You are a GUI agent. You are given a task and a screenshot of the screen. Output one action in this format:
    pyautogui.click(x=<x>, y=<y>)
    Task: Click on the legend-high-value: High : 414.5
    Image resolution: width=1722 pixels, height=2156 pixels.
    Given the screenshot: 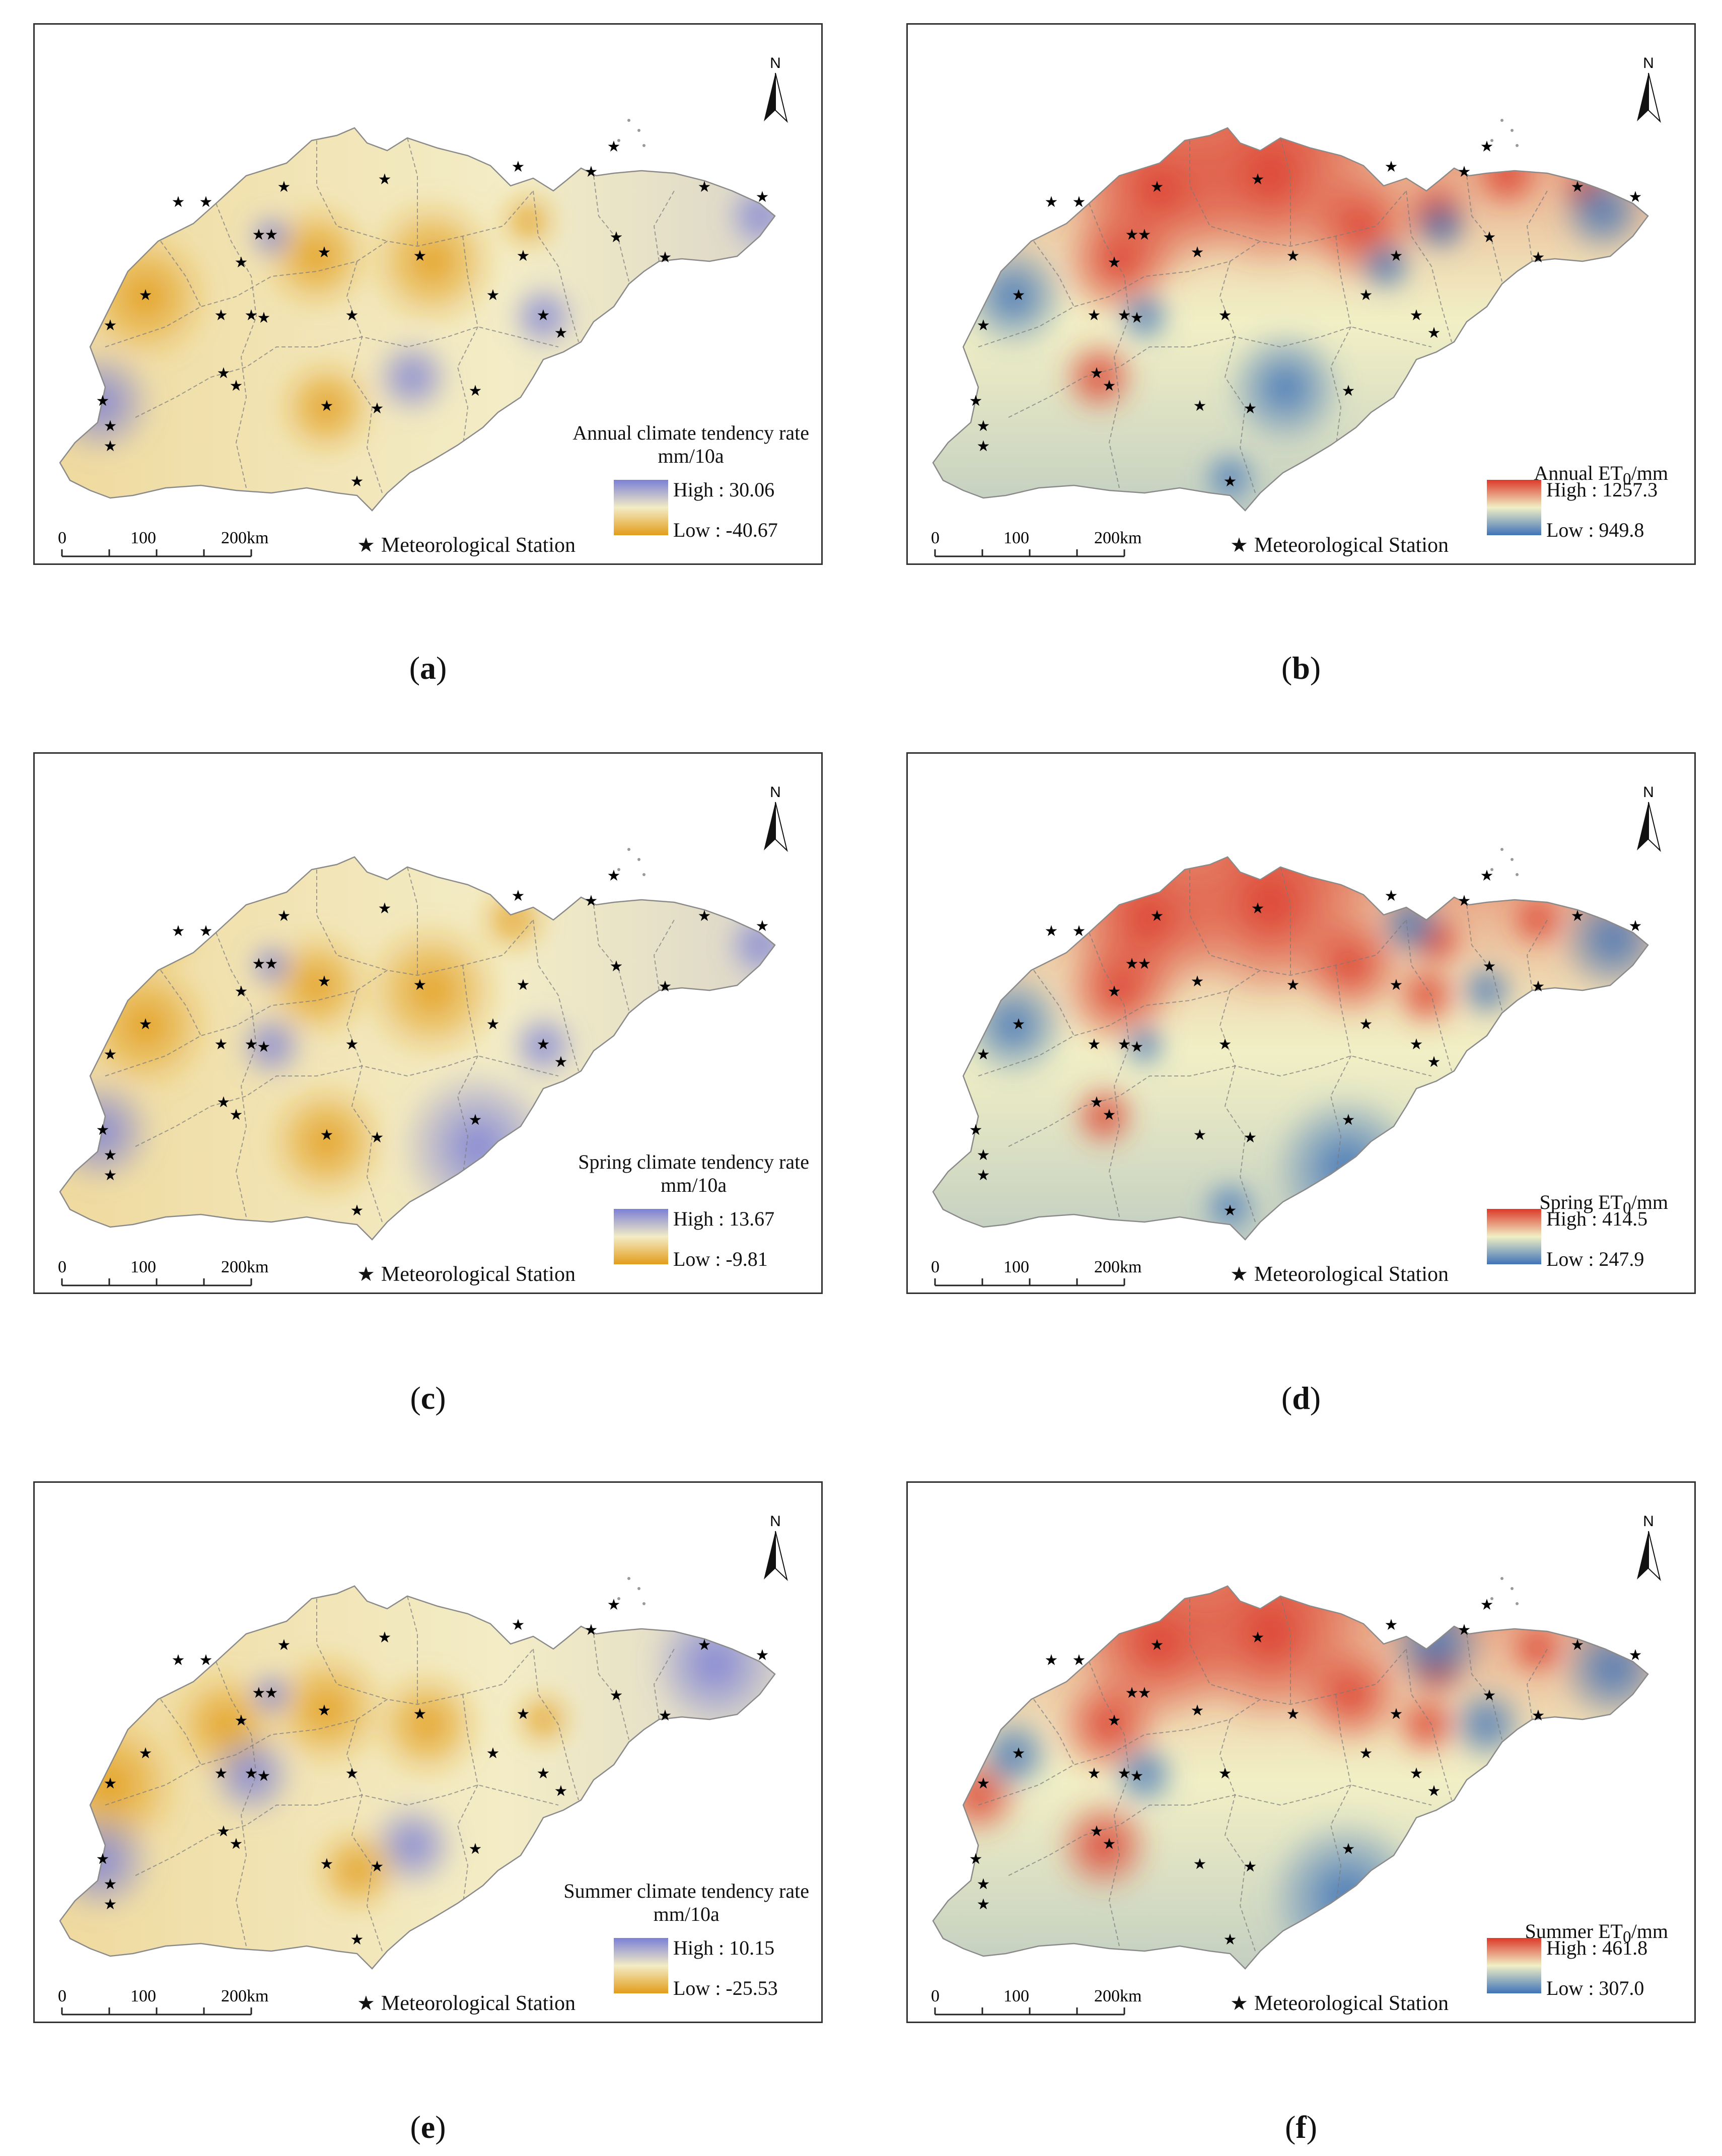 What is the action you would take?
    pyautogui.click(x=1597, y=1218)
    